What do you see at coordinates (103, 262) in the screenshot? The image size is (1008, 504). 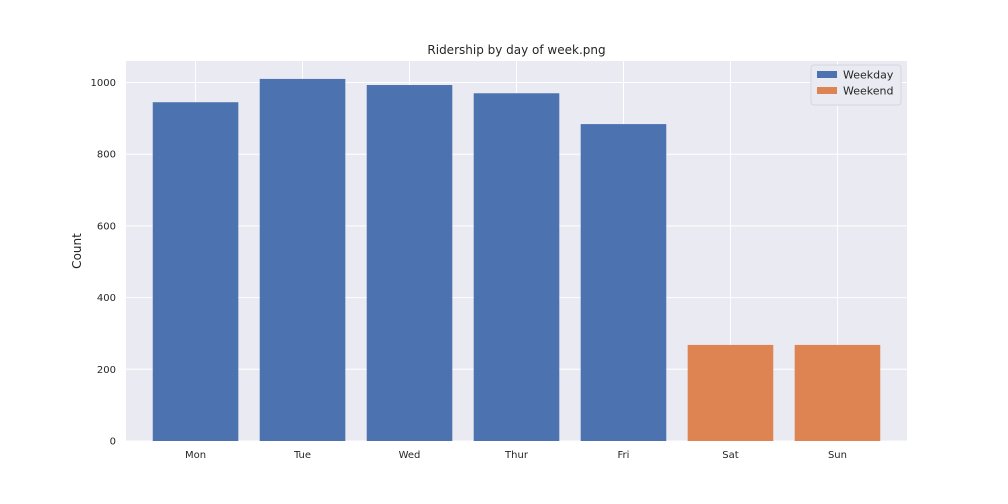 I see `y-tick-labels: 0 200 400 600 800 1000` at bounding box center [103, 262].